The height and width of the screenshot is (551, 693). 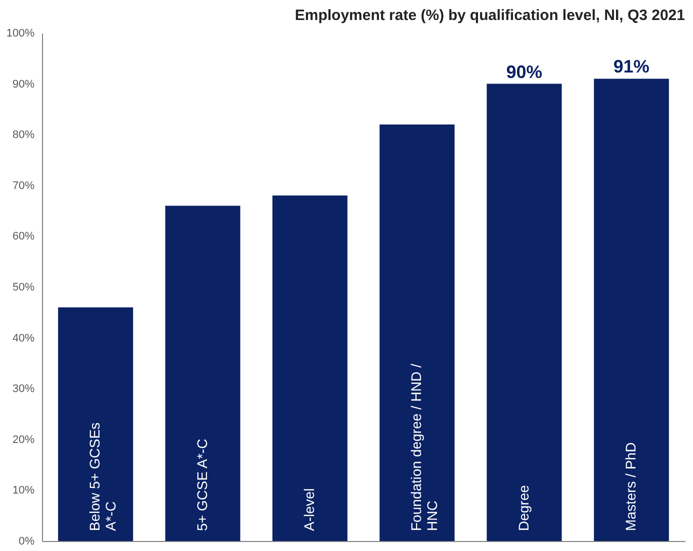 I want to click on chart-title: Employment rate (%) by qualification level, NI, Q3 2021, so click(x=489, y=15).